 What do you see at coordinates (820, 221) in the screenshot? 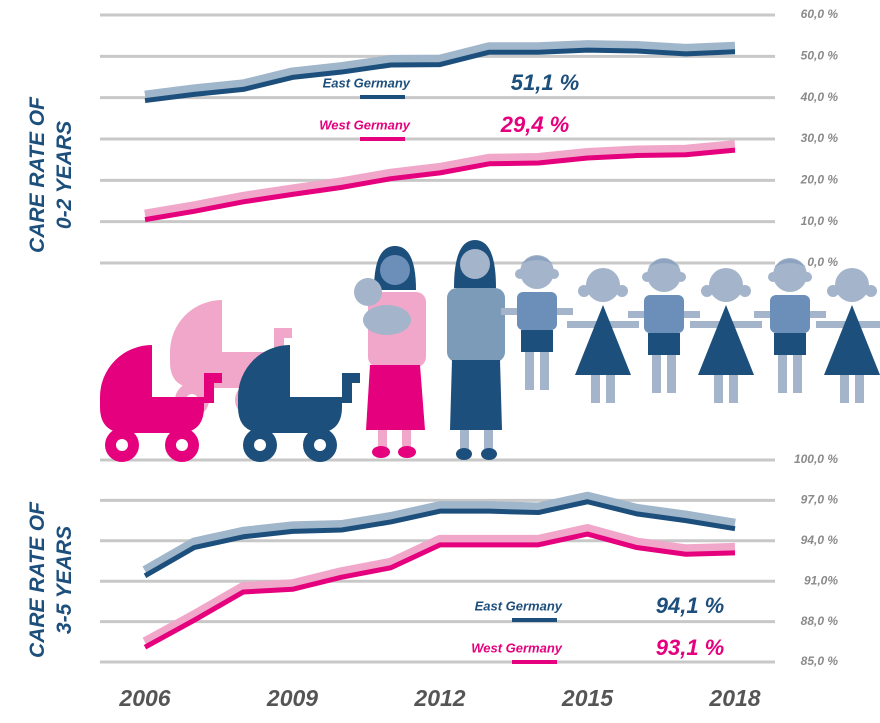
I see `y-tick-label: 10,0 %` at bounding box center [820, 221].